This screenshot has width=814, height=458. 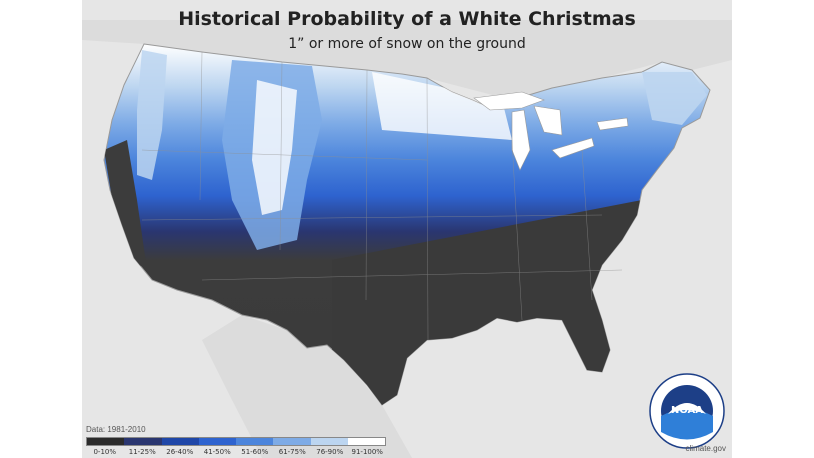 I want to click on legend-label-5: 61-75%, so click(x=292, y=452).